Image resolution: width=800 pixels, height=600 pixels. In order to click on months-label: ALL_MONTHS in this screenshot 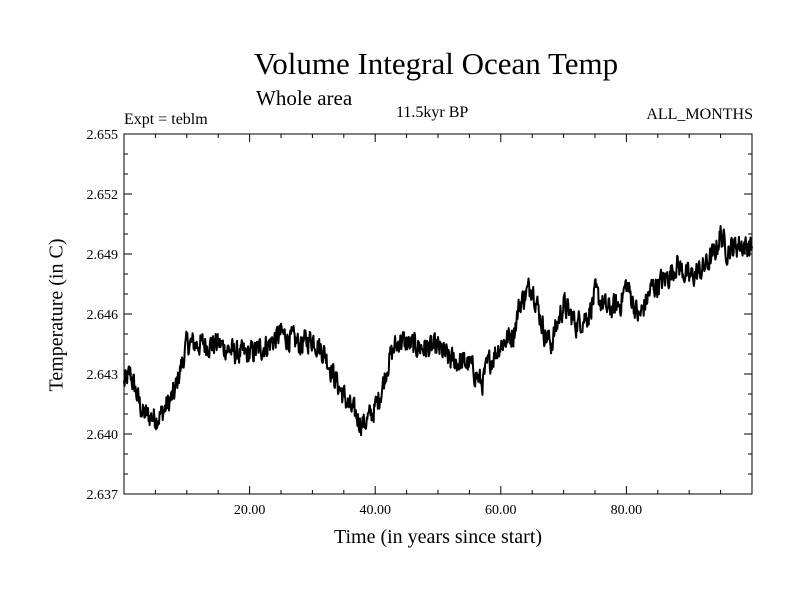, I will do `click(699, 114)`.